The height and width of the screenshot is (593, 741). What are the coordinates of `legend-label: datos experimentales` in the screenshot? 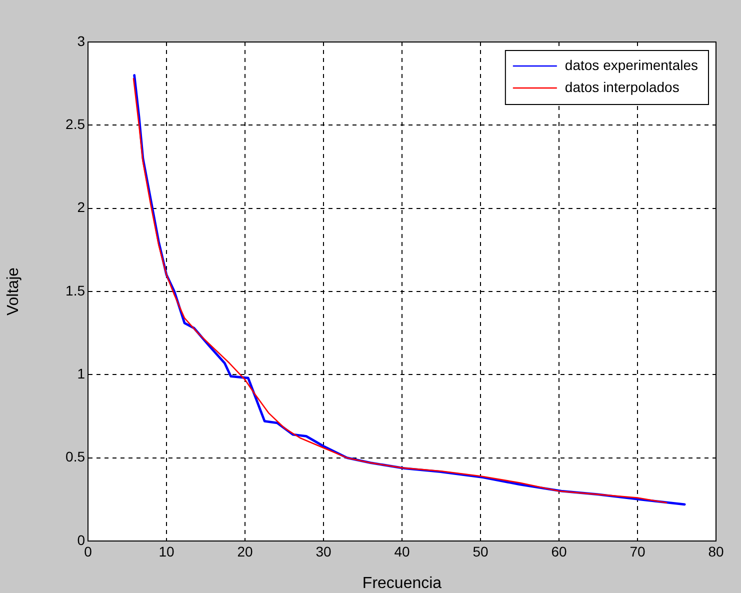 It's located at (631, 64).